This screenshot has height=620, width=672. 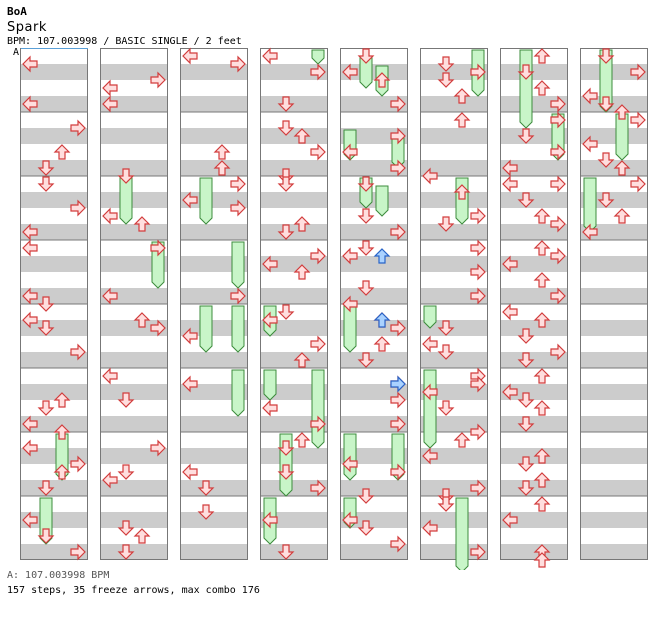 What do you see at coordinates (54, 48) in the screenshot?
I see `bpm-marker-line` at bounding box center [54, 48].